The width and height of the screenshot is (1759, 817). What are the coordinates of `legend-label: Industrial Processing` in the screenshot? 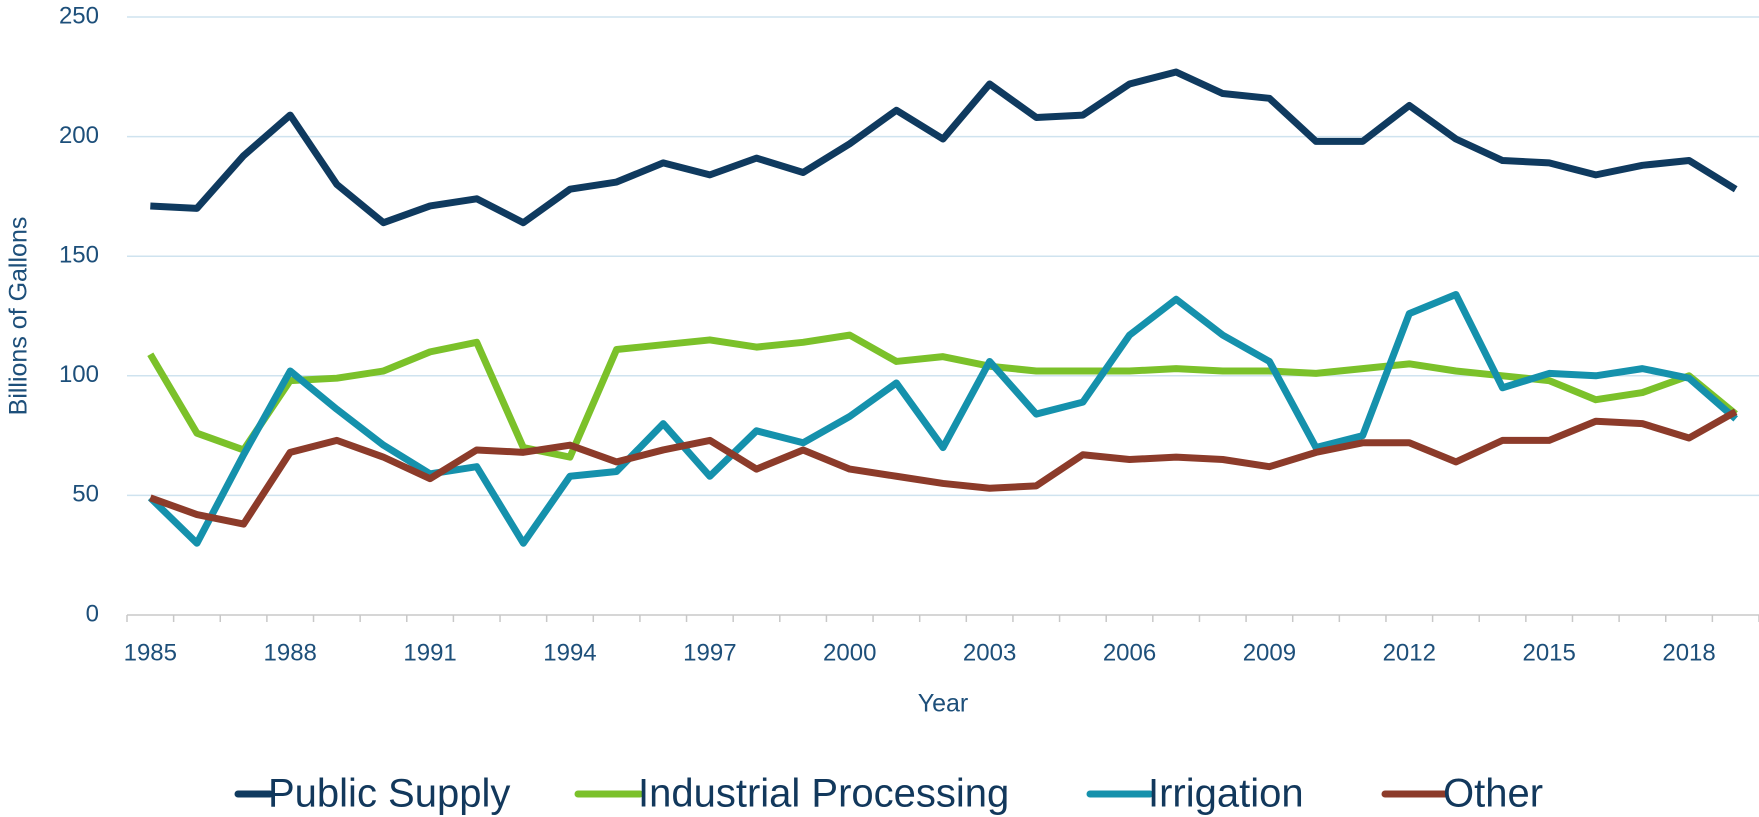 It's located at (823, 794).